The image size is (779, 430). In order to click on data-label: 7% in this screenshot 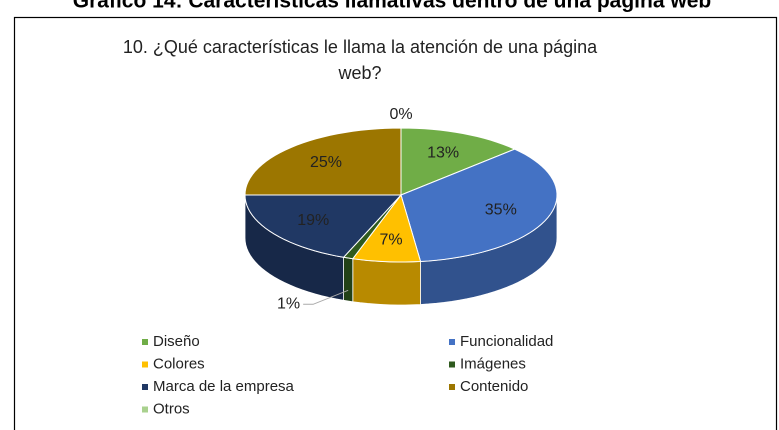, I will do `click(390, 240)`.